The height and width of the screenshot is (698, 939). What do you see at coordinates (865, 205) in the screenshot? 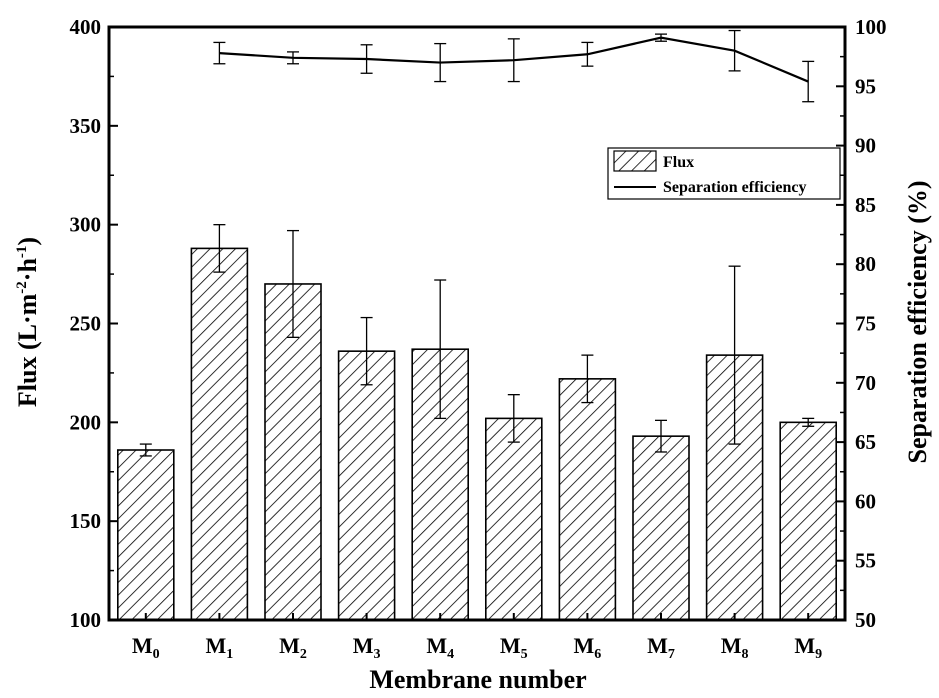
I see `right-tick-label: 85` at bounding box center [865, 205].